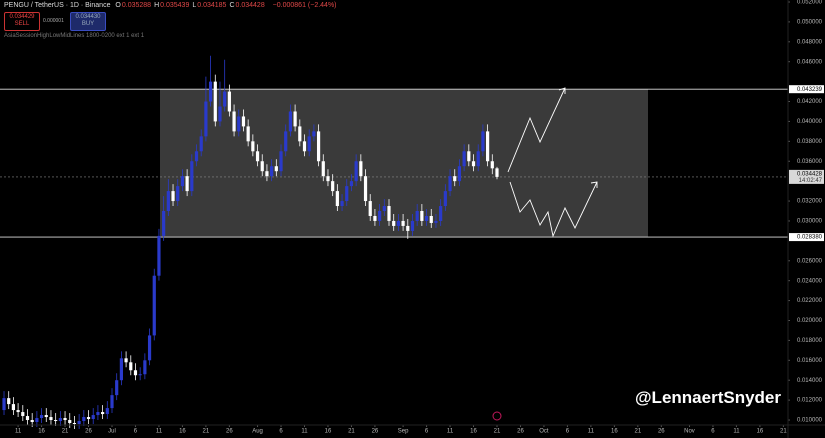 The width and height of the screenshot is (825, 438). Describe the element at coordinates (810, 421) in the screenshot. I see `y-tick-label: 0.010000` at that location.